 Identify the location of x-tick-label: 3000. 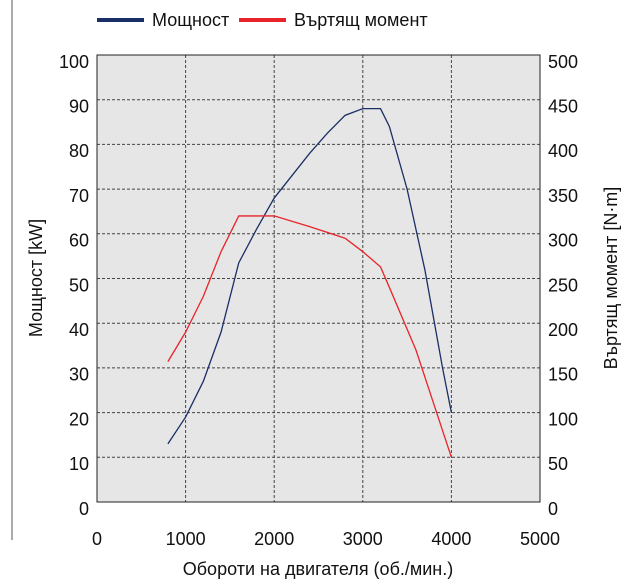
(363, 539).